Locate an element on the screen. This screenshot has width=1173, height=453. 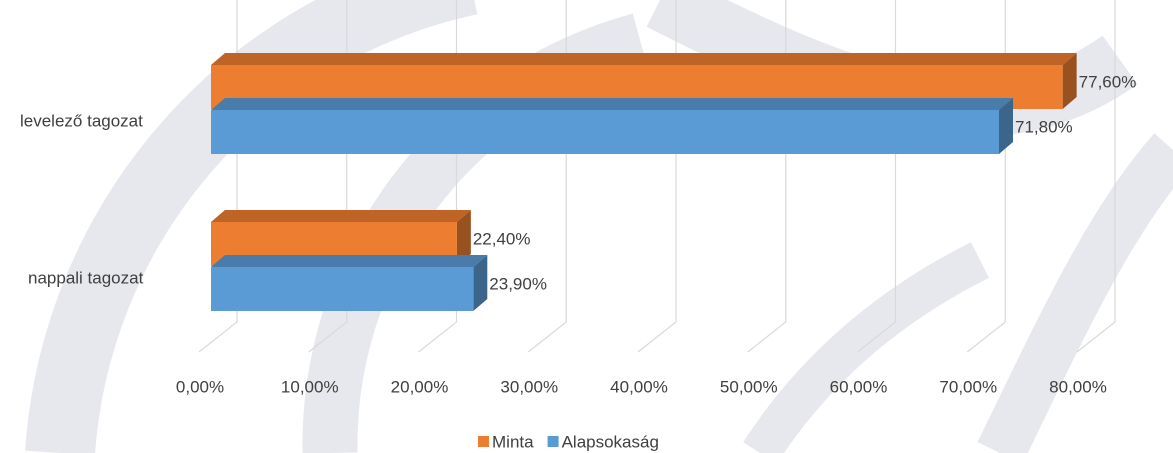
data-label: 23,90% is located at coordinates (518, 283).